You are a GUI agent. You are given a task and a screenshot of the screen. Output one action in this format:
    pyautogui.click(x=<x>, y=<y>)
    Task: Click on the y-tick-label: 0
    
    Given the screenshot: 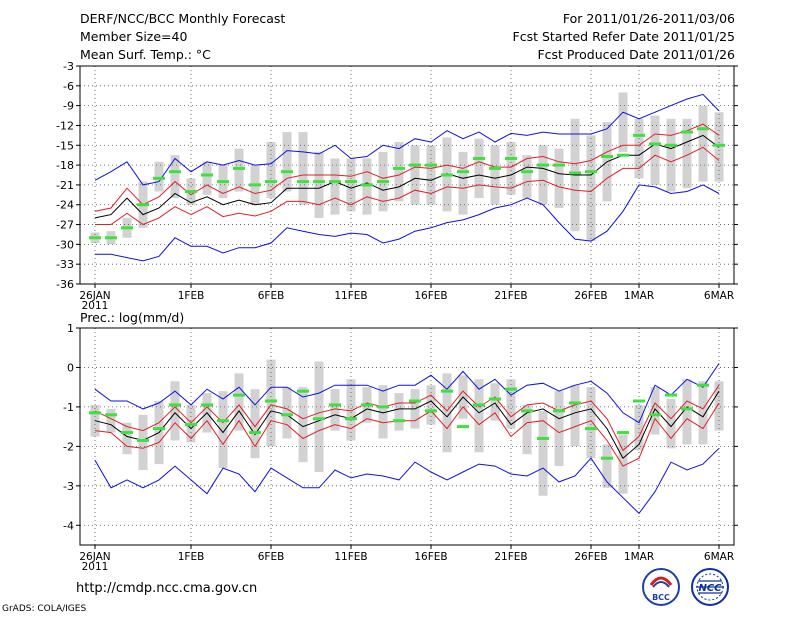 What is the action you would take?
    pyautogui.click(x=70, y=367)
    